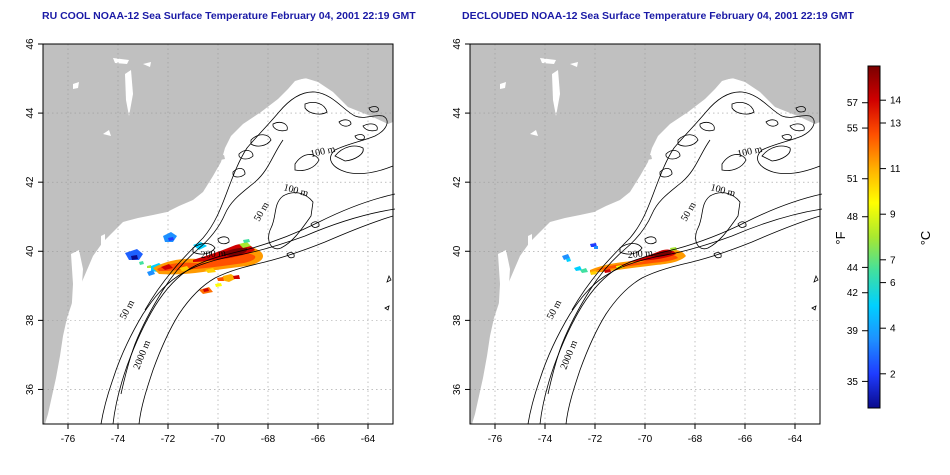  I want to click on fahrenheit-tick-label: 44, so click(853, 268).